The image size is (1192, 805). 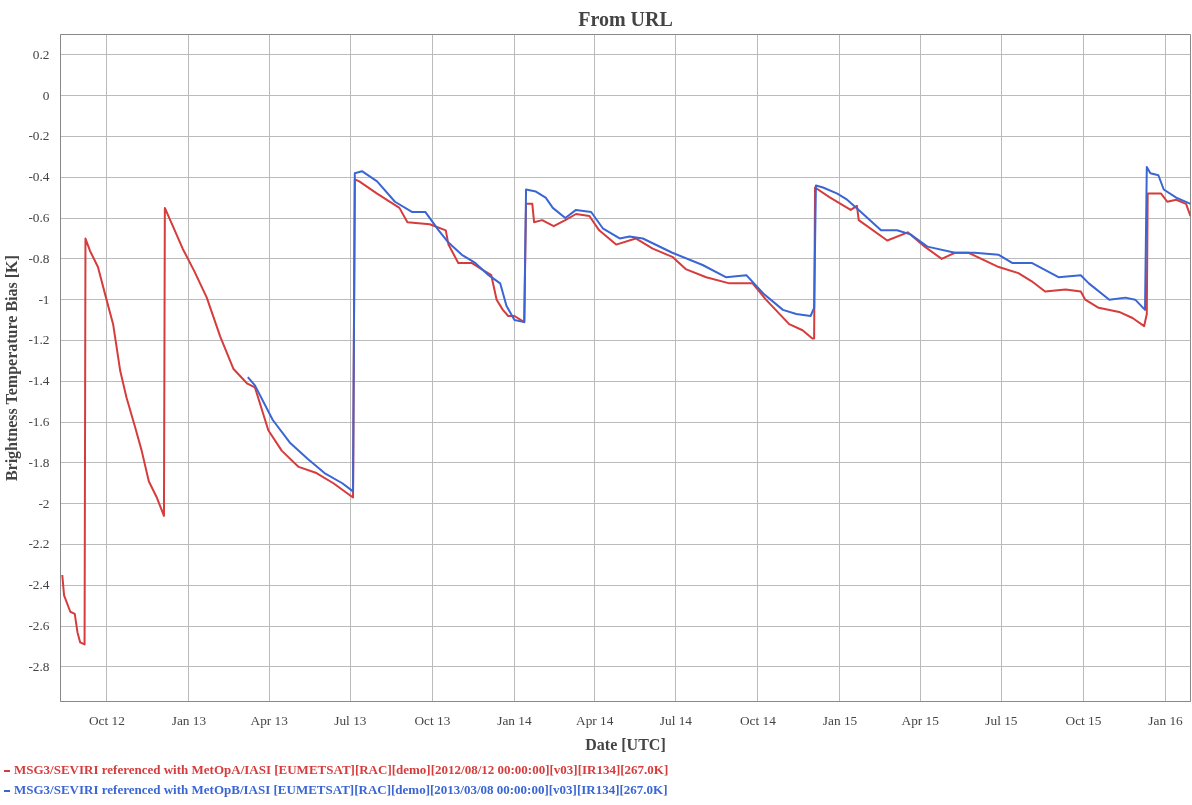 I want to click on y-tick-label: -2.4, so click(x=39, y=585).